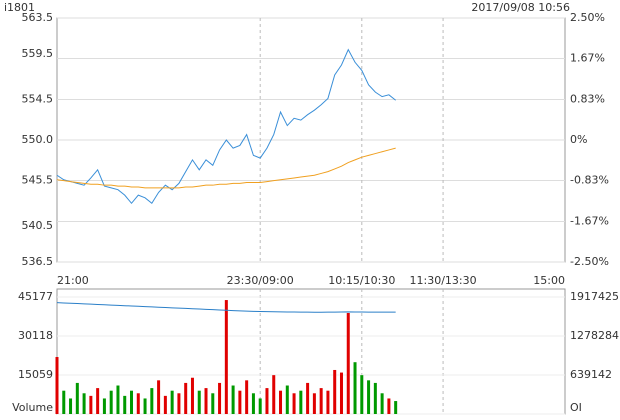  What do you see at coordinates (594, 335) in the screenshot?
I see `y2-tick-label: 1278284` at bounding box center [594, 335].